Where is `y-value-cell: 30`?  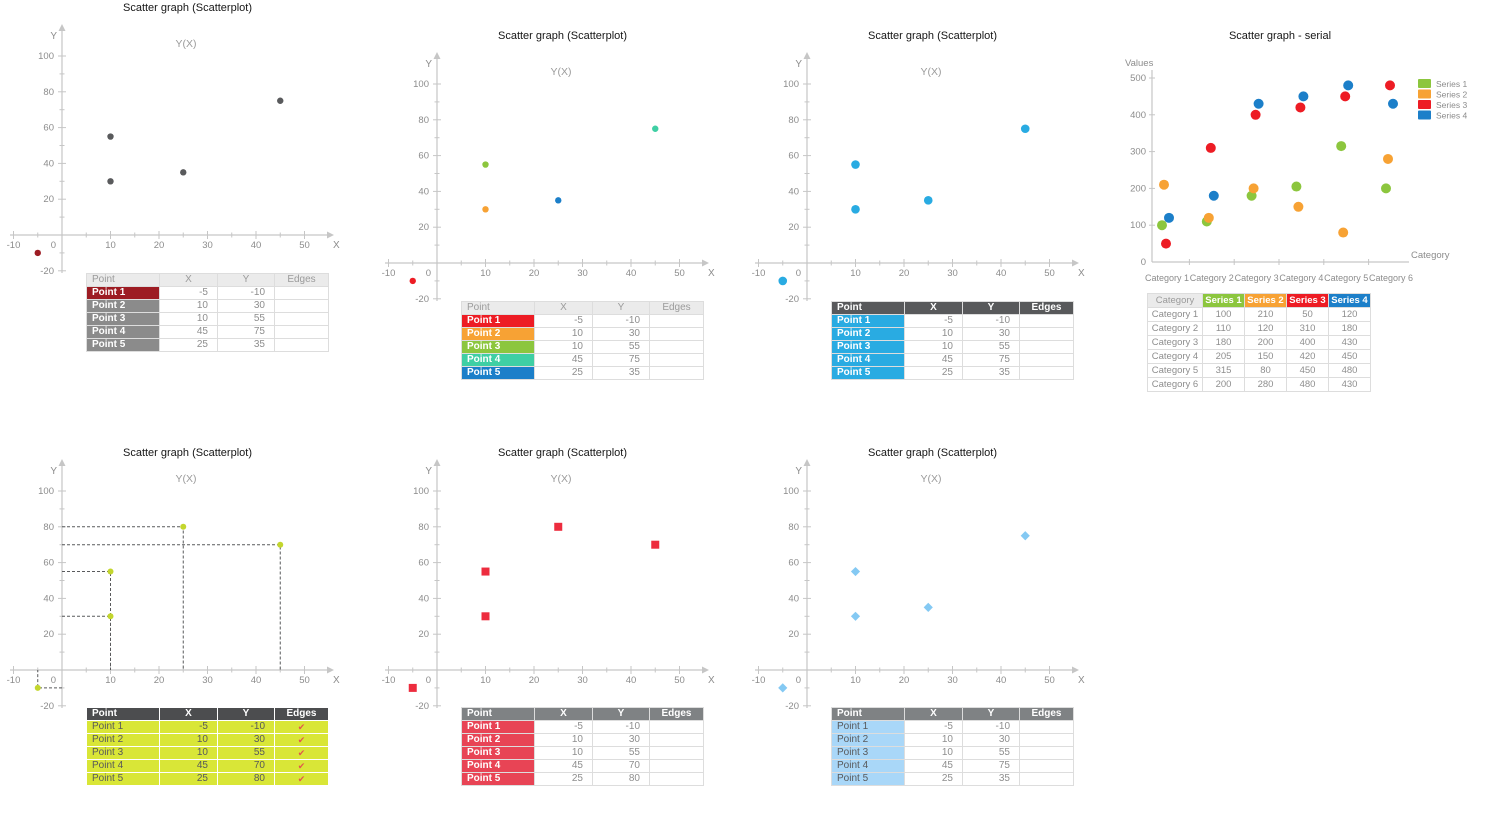
y-value-cell: 30 is located at coordinates (621, 334).